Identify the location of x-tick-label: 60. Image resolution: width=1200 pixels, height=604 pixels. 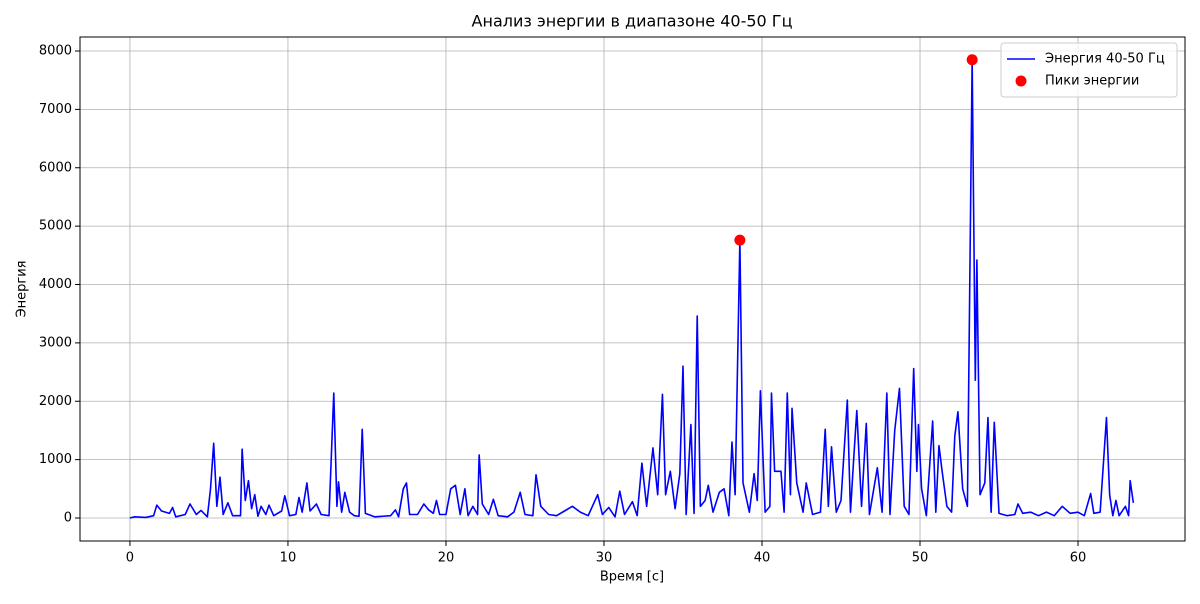
(1078, 558).